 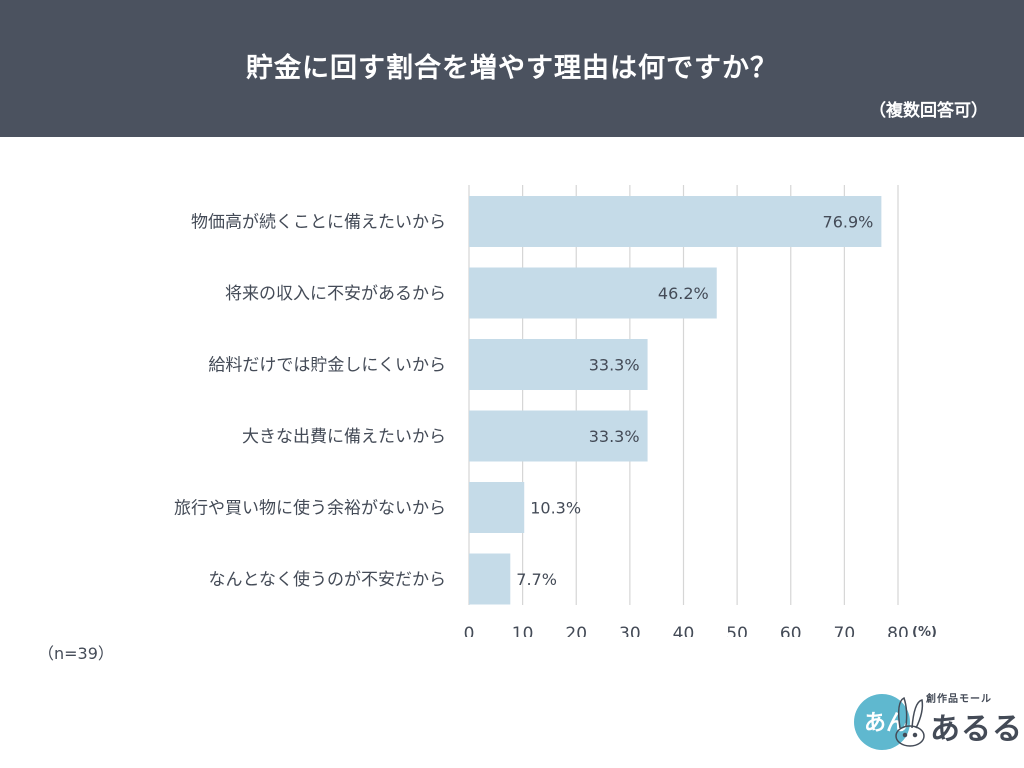 What do you see at coordinates (845, 630) in the screenshot?
I see `x-tick-label: 70` at bounding box center [845, 630].